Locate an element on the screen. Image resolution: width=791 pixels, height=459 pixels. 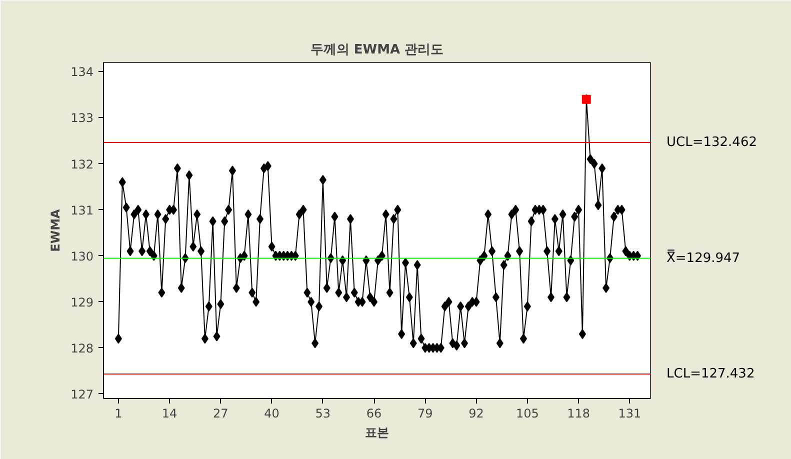
y-tick-label: 130 is located at coordinates (82, 256).